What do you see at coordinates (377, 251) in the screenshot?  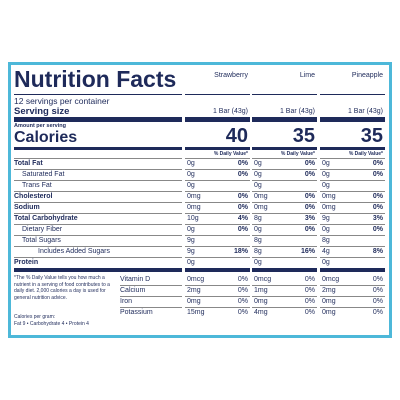 I see `daily-value: 8%` at bounding box center [377, 251].